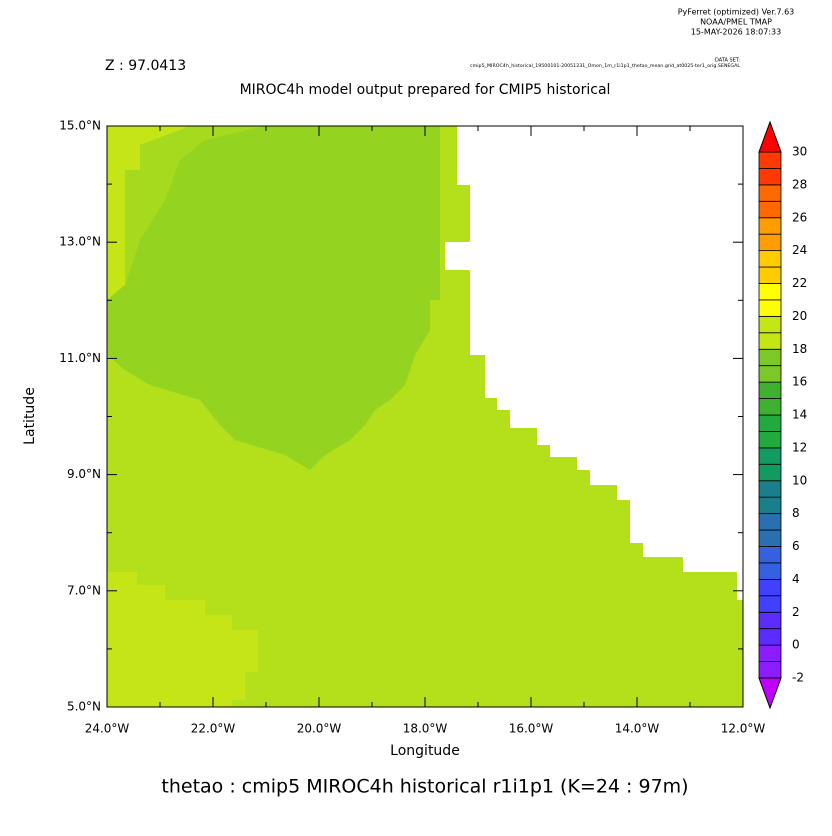 This screenshot has height=836, width=832. I want to click on colorbar-label: 12, so click(799, 447).